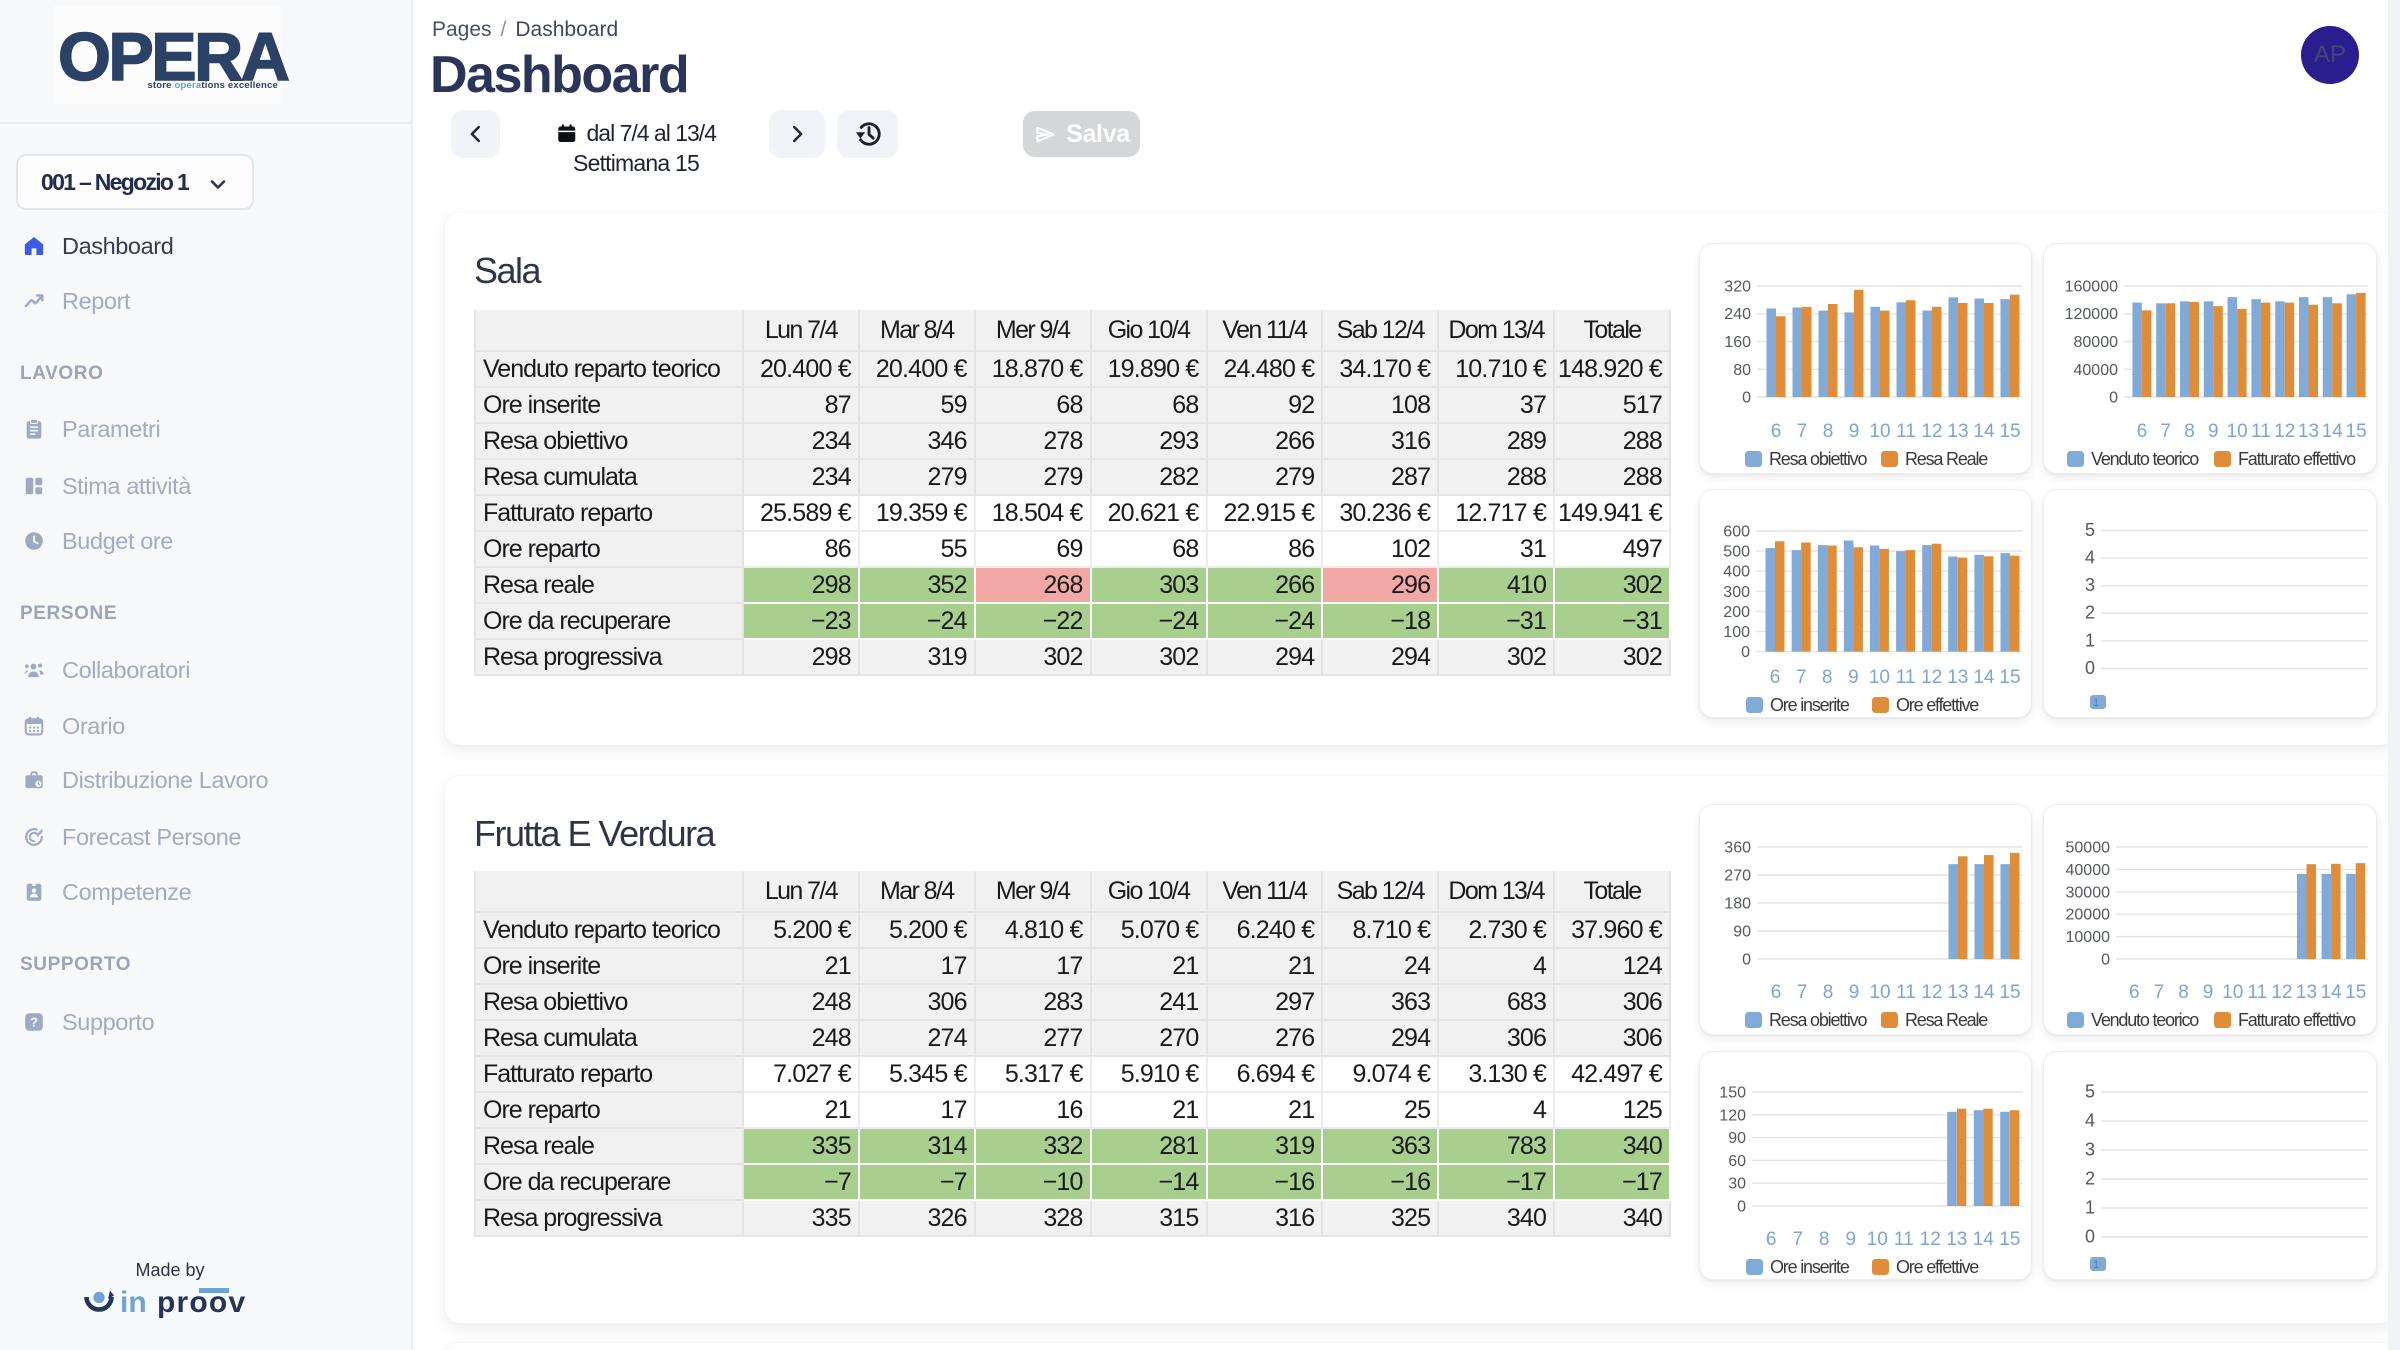 The width and height of the screenshot is (2400, 1350). Describe the element at coordinates (1737, 287) in the screenshot. I see `svg-text: 320` at that location.